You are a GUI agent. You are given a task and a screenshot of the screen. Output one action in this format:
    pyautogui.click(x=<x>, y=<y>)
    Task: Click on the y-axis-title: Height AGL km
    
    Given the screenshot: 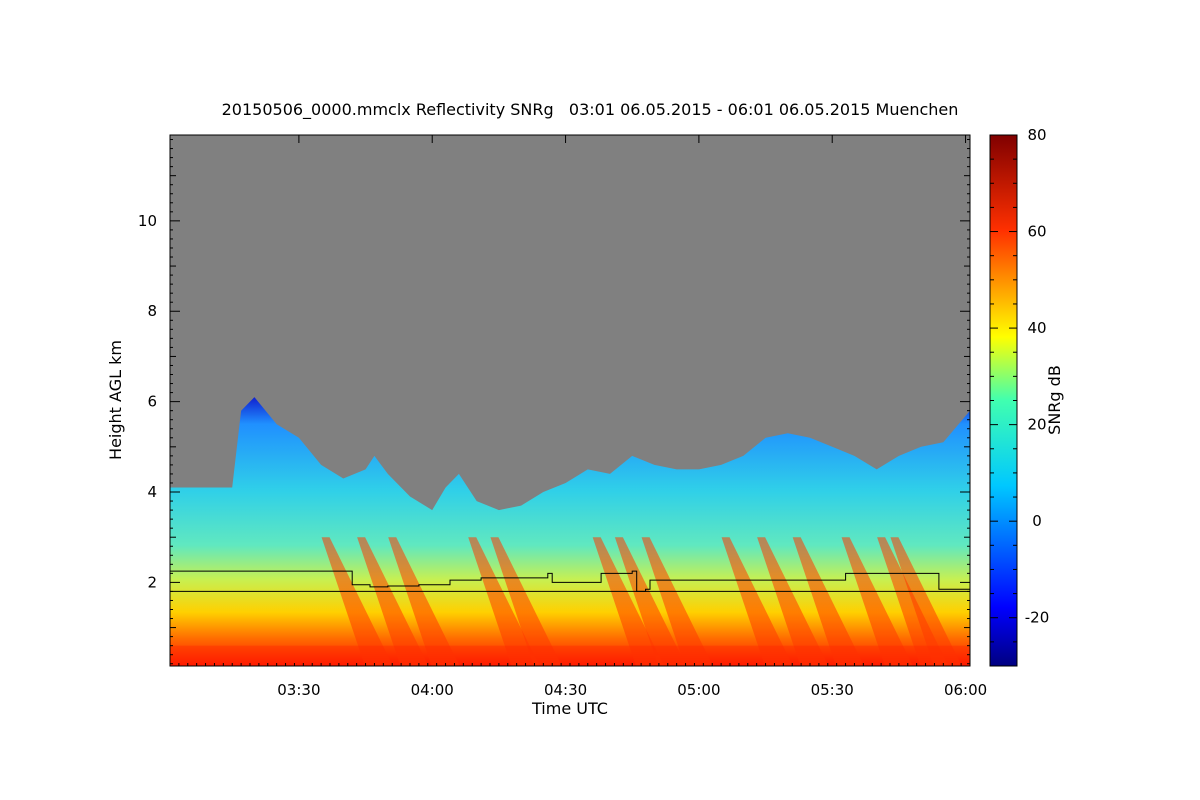 What is the action you would take?
    pyautogui.click(x=115, y=400)
    